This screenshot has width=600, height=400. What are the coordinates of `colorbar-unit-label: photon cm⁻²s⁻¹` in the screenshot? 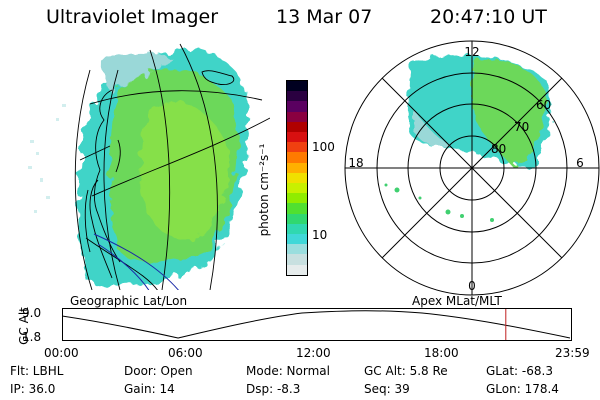 It's located at (264, 190).